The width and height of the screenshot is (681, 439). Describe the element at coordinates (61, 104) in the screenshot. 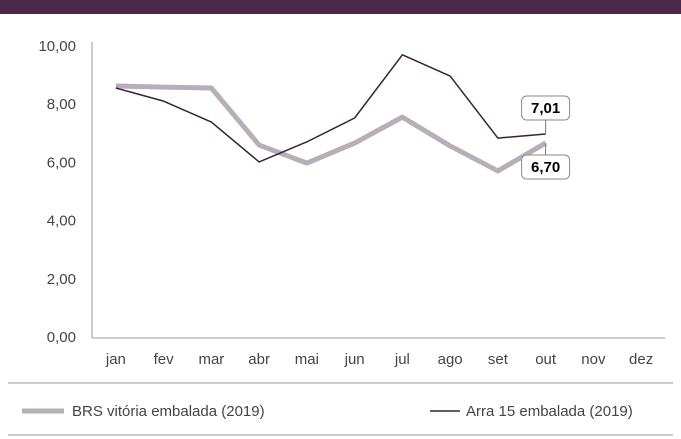

I see `y-tick-label: 8,00` at that location.